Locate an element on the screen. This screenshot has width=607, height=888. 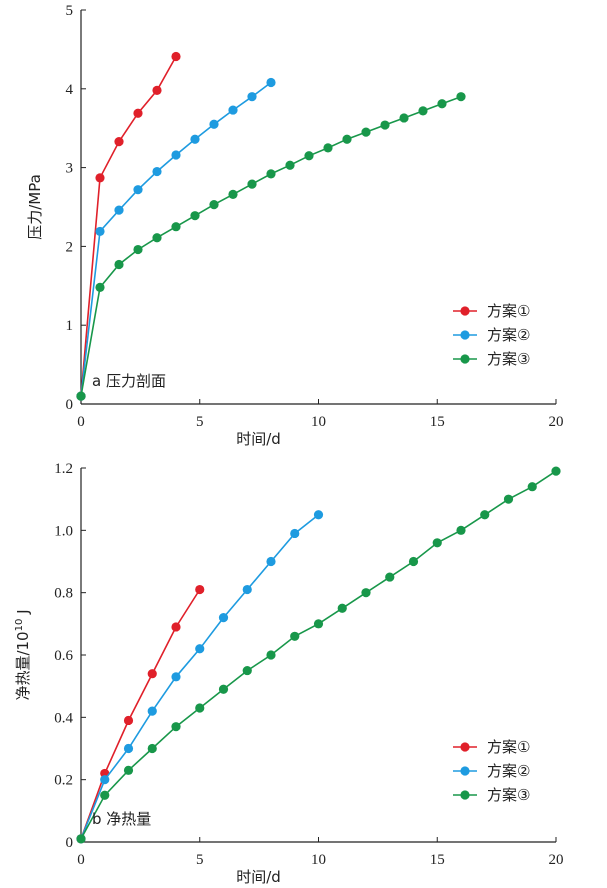
legend-label: 方案③ is located at coordinates (508, 359).